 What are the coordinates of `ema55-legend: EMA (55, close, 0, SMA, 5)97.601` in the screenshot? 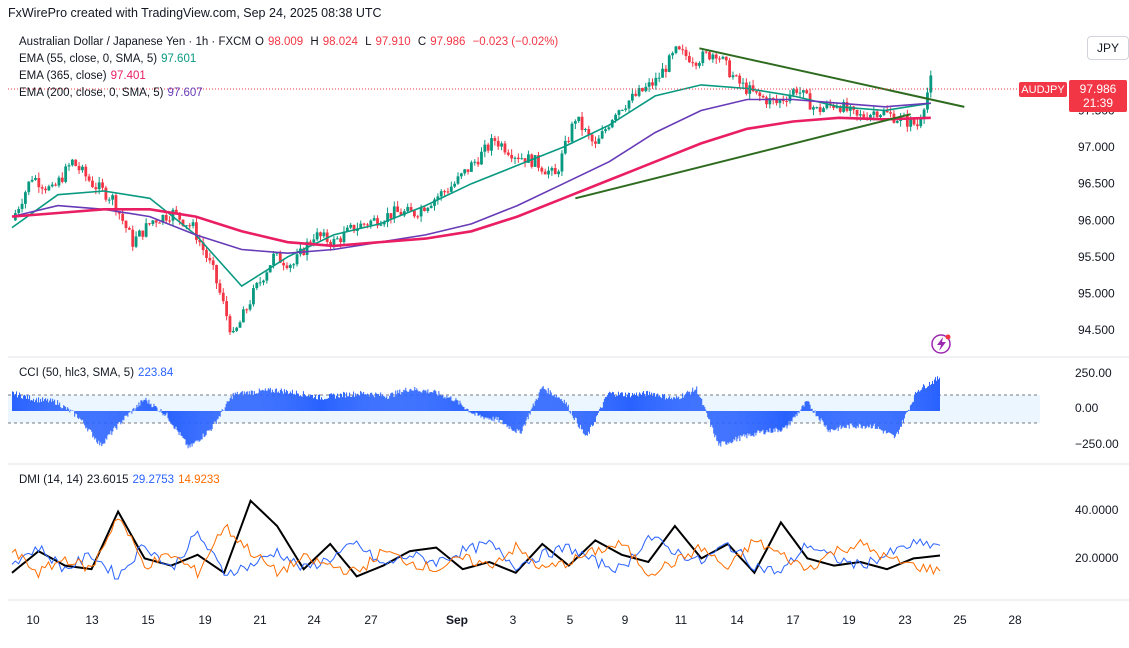 It's located at (109, 59).